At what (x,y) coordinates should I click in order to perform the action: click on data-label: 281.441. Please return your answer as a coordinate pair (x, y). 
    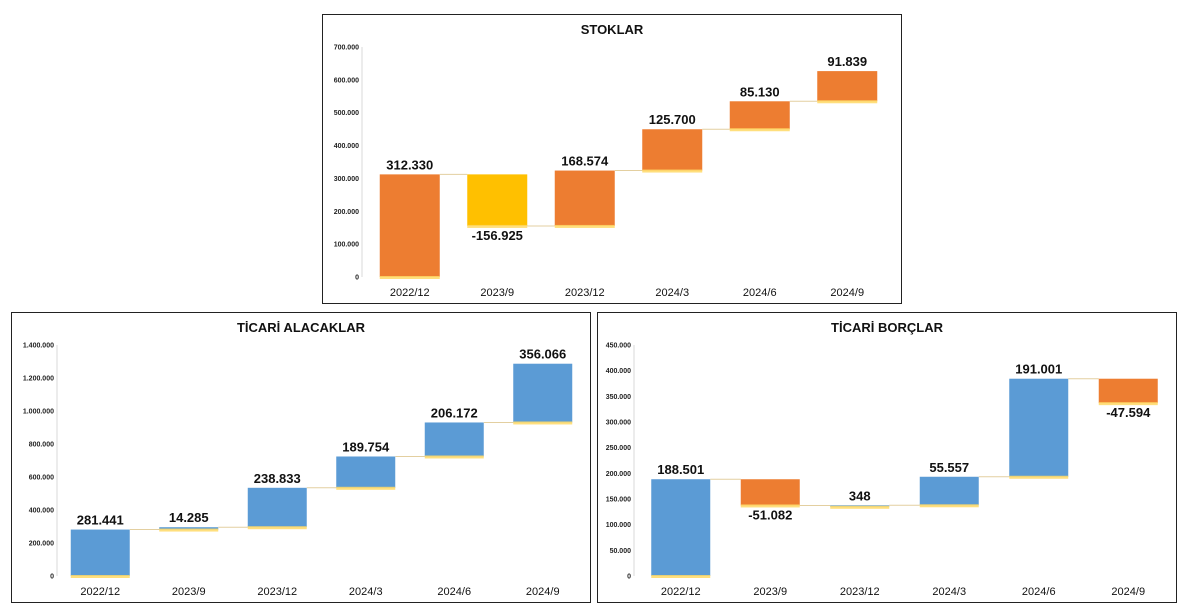
    Looking at the image, I should click on (100, 520).